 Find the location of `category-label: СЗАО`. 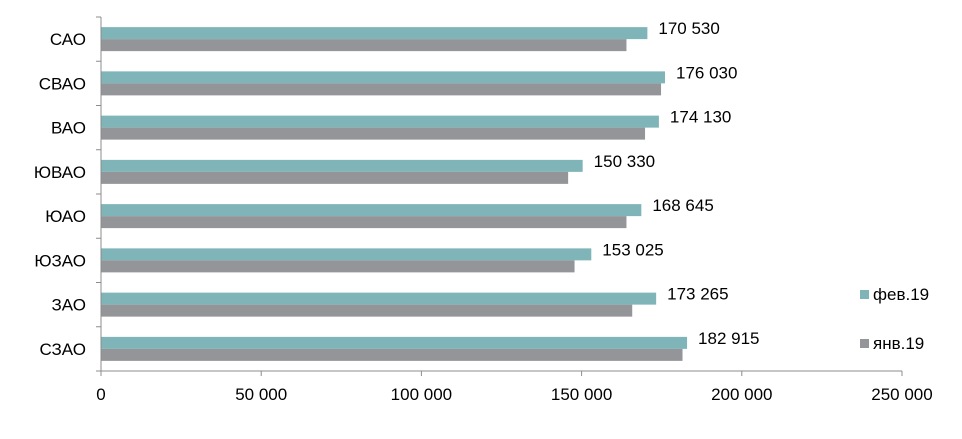

category-label: СЗАО is located at coordinates (62, 349).